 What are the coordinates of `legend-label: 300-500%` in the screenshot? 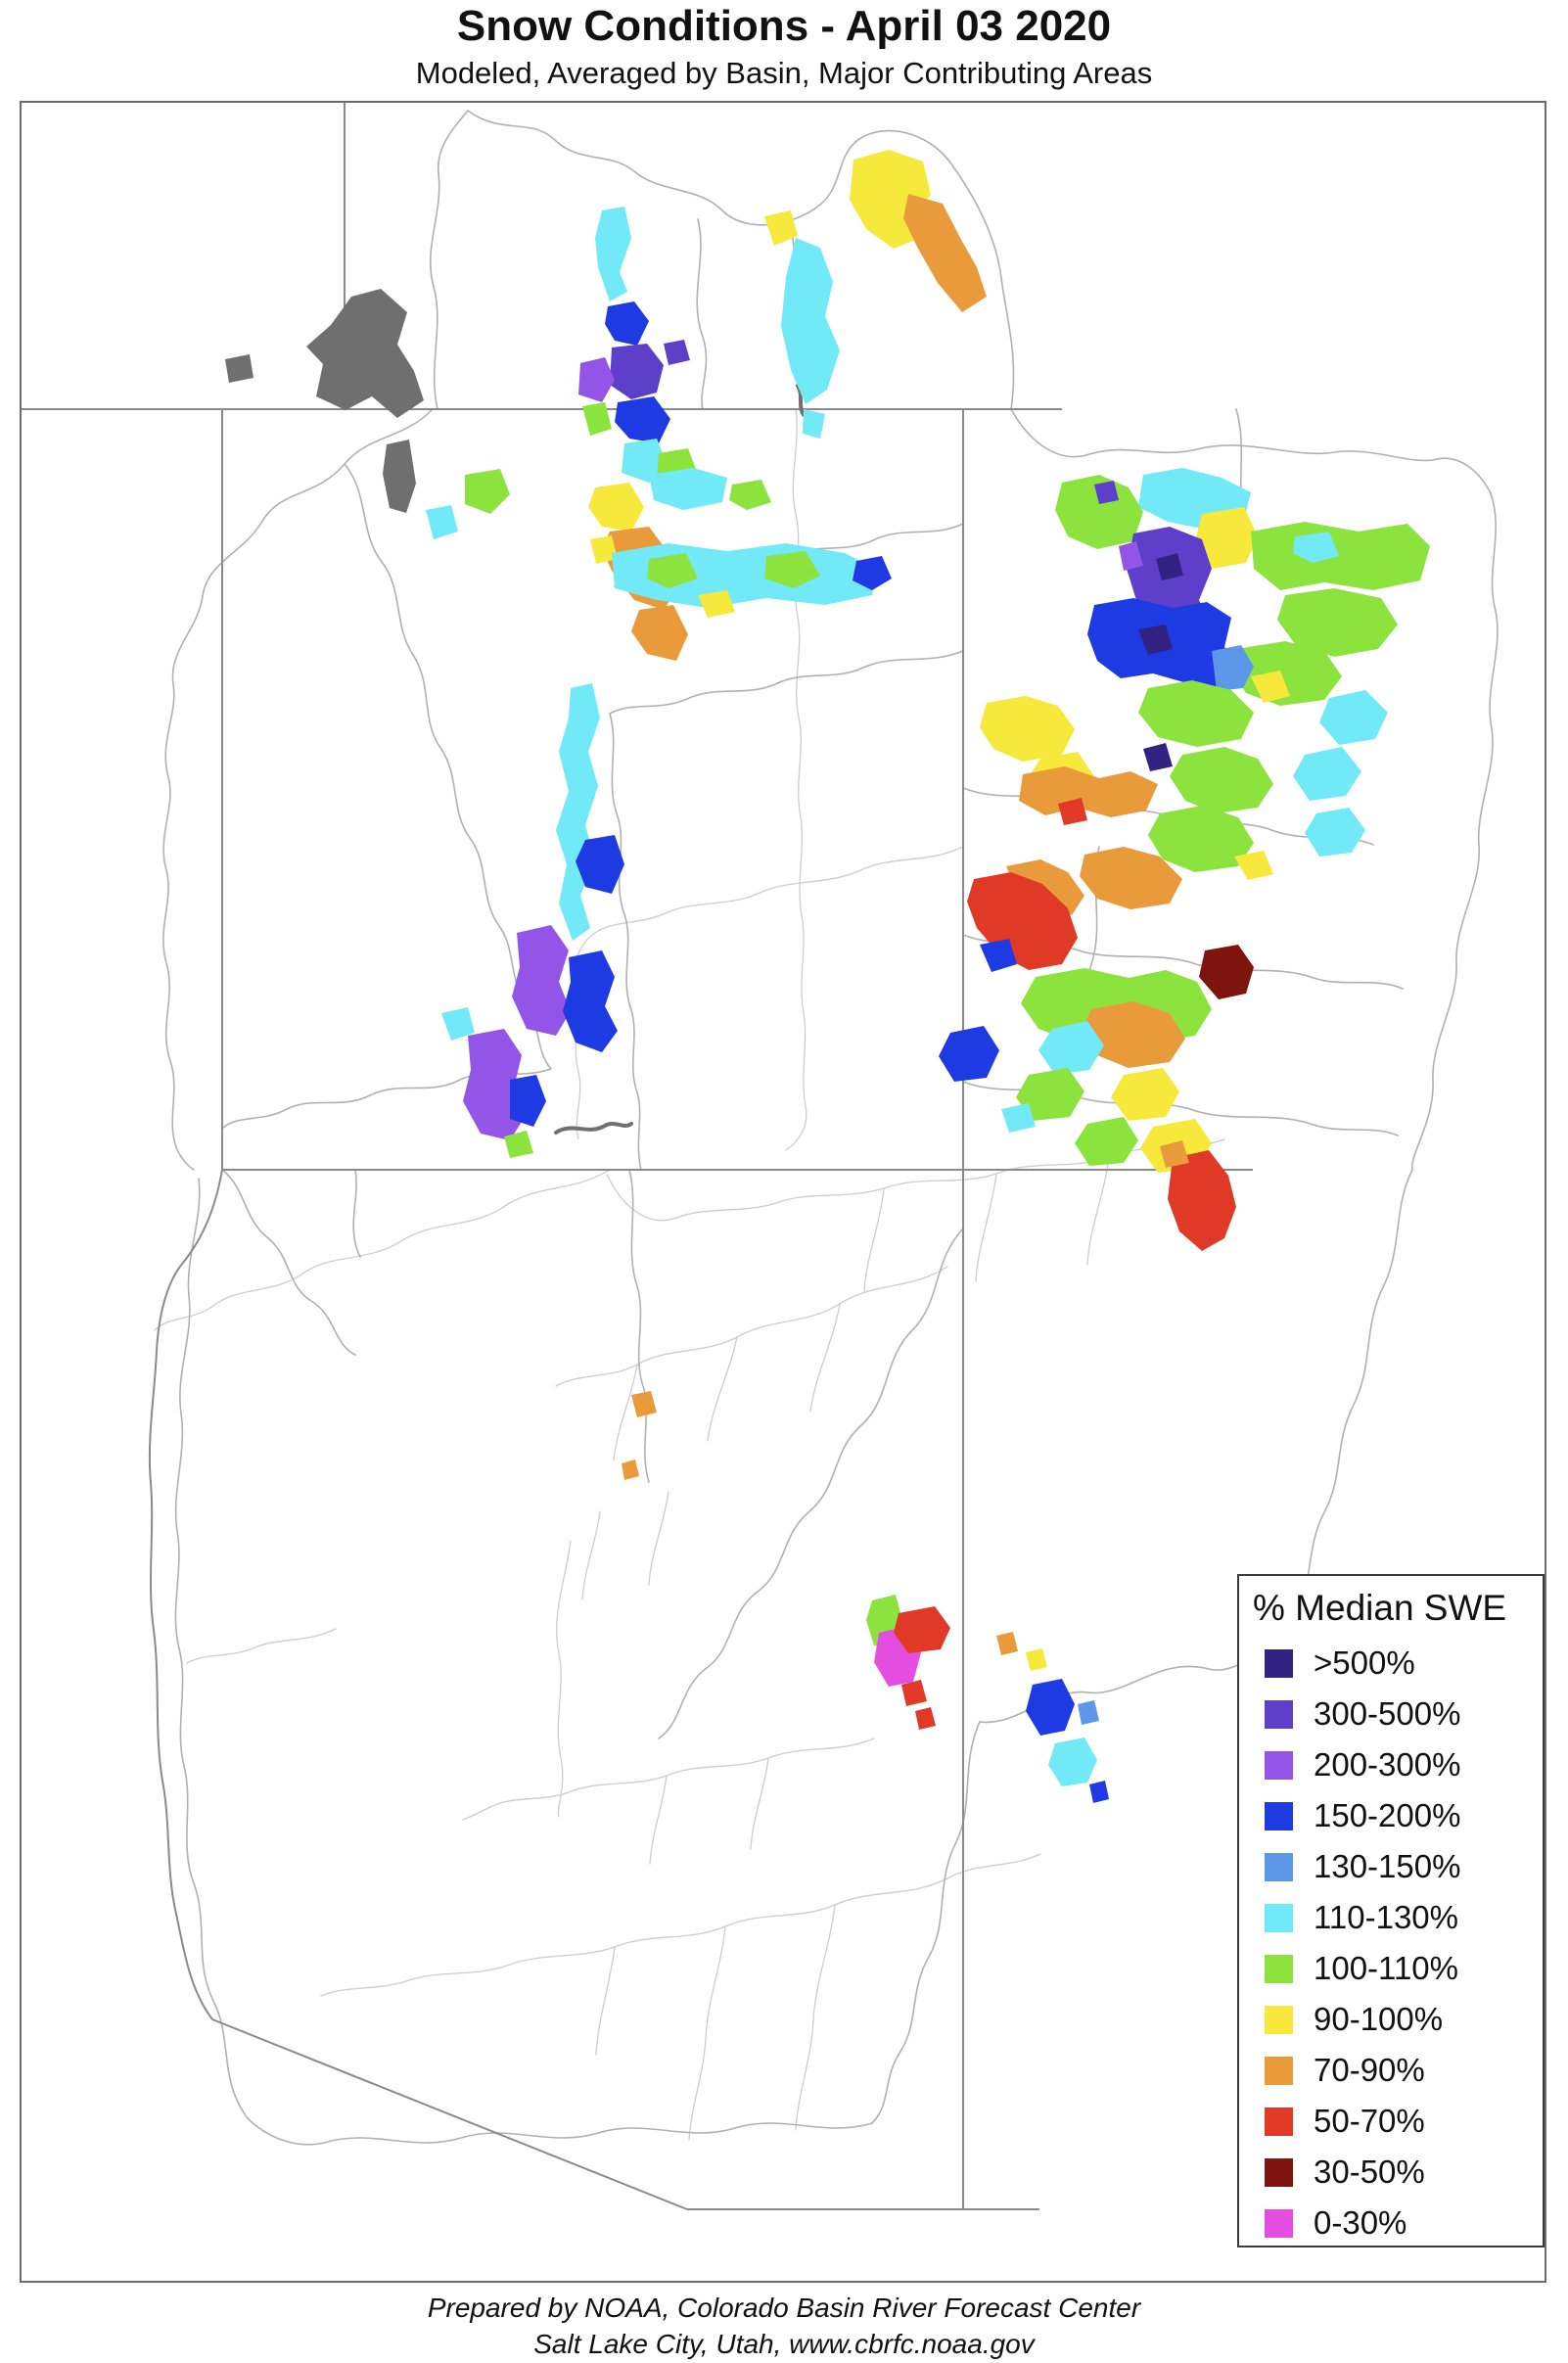 It's located at (1387, 1714).